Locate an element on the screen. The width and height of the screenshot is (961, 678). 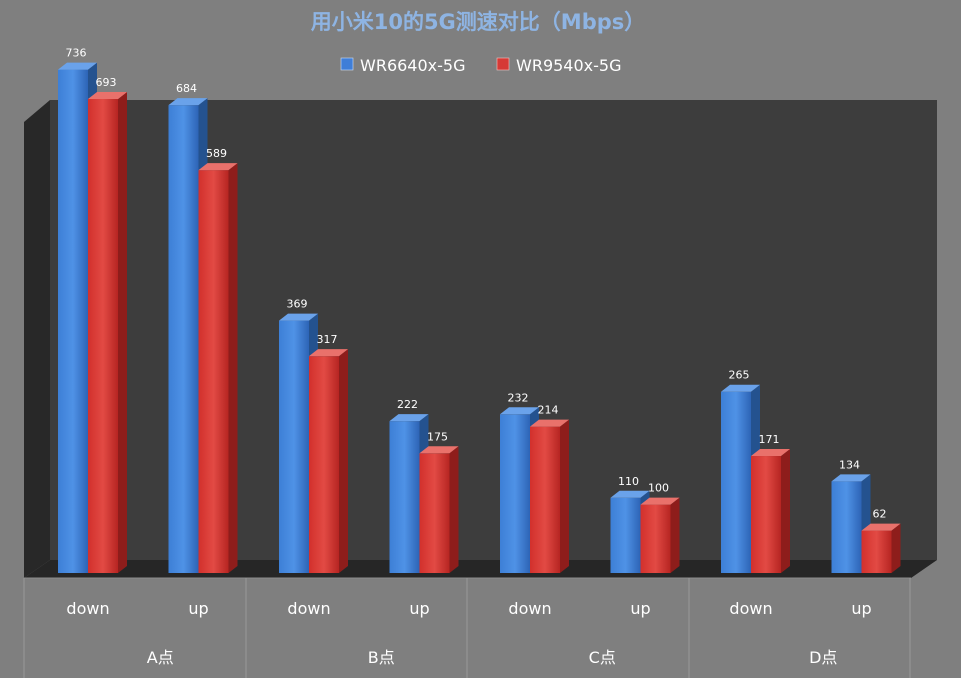
group-tick-0: A点 is located at coordinates (160, 657).